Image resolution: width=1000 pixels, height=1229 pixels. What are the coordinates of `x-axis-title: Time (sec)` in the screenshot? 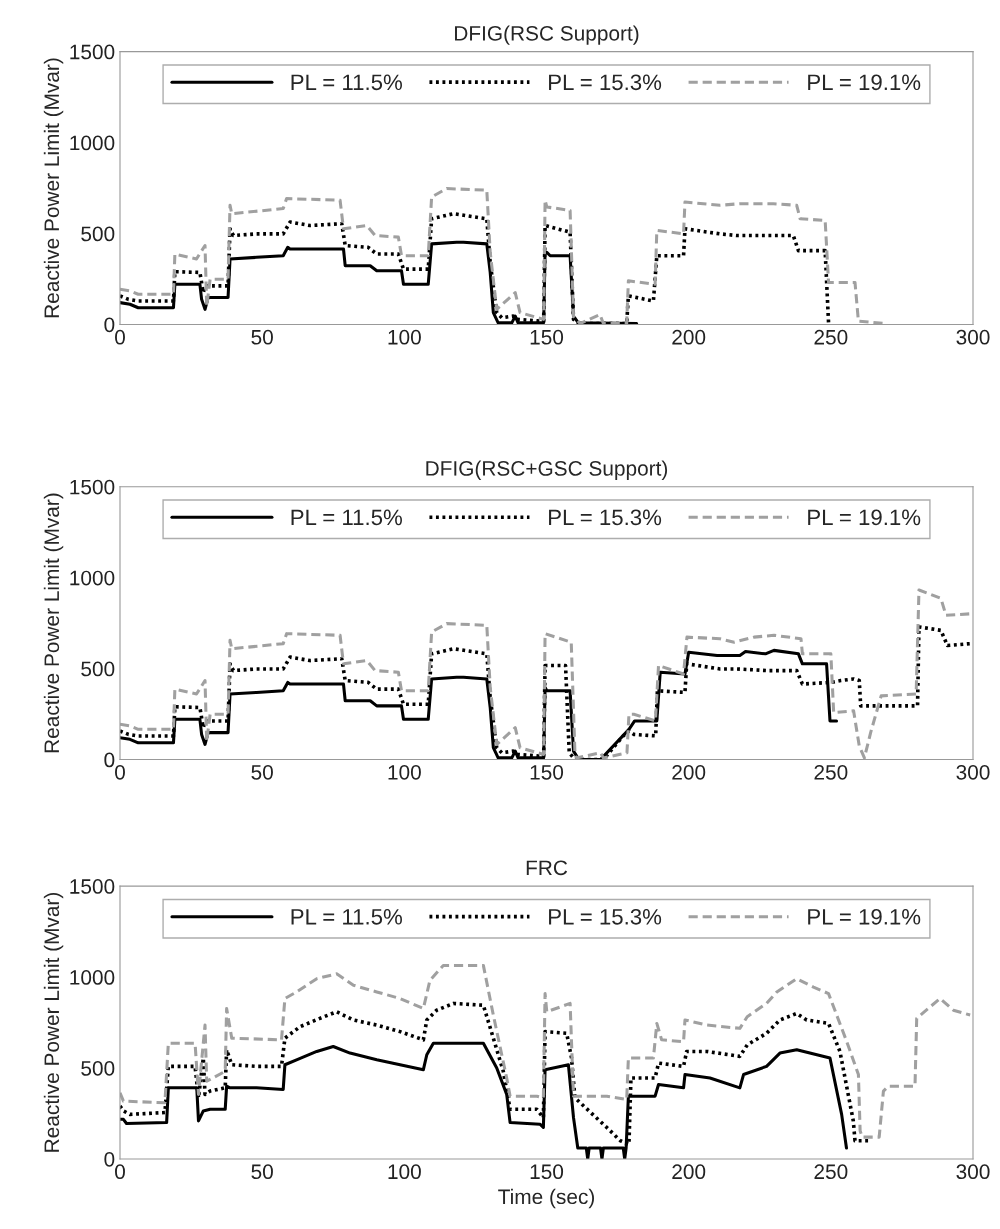 It's located at (546, 1198).